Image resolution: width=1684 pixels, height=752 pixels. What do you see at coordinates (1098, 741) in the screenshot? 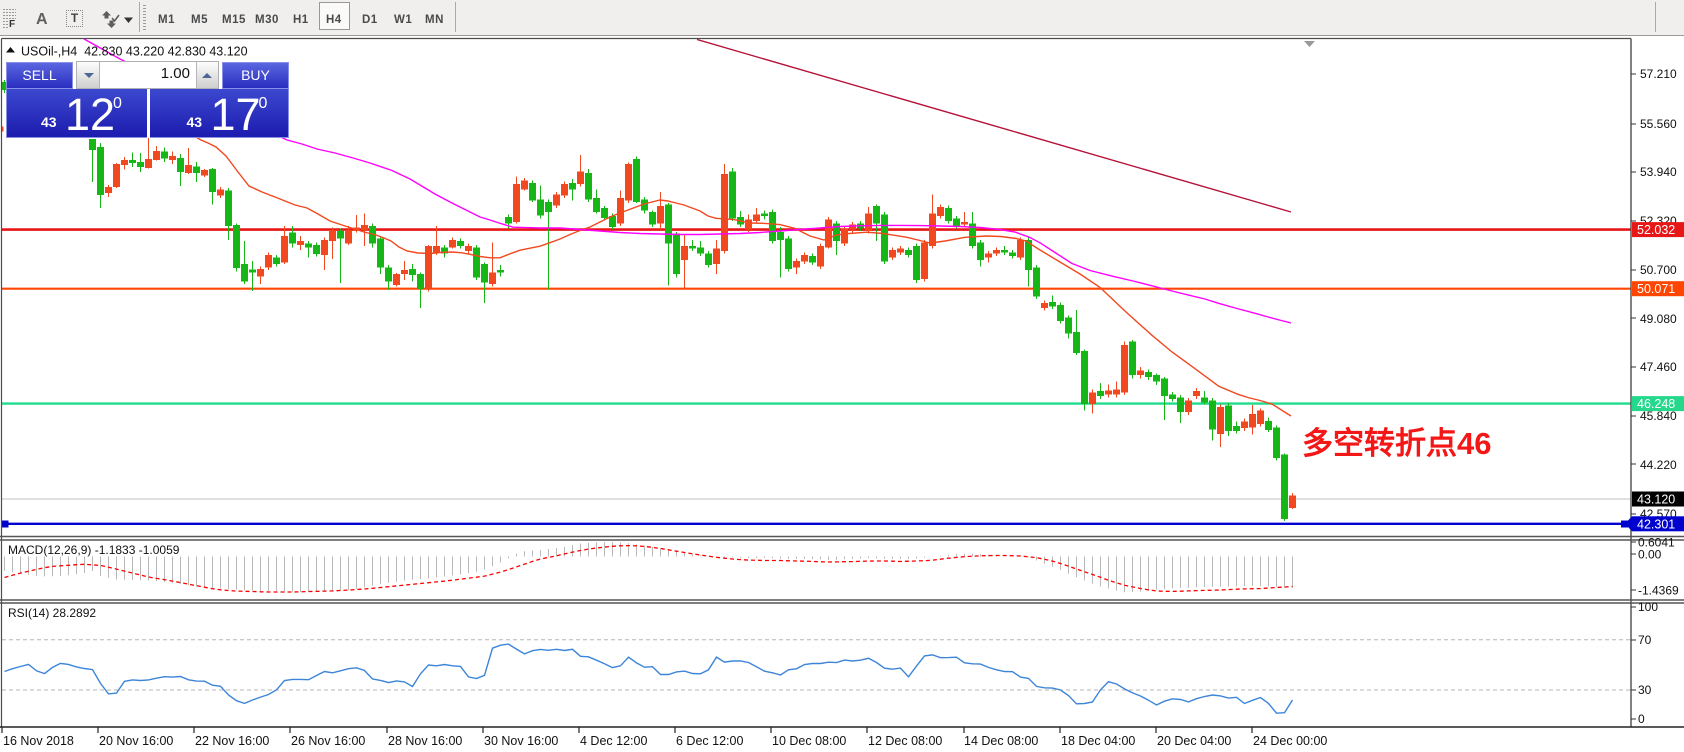
I see `svg-text: 18 Dec 04:00` at bounding box center [1098, 741].